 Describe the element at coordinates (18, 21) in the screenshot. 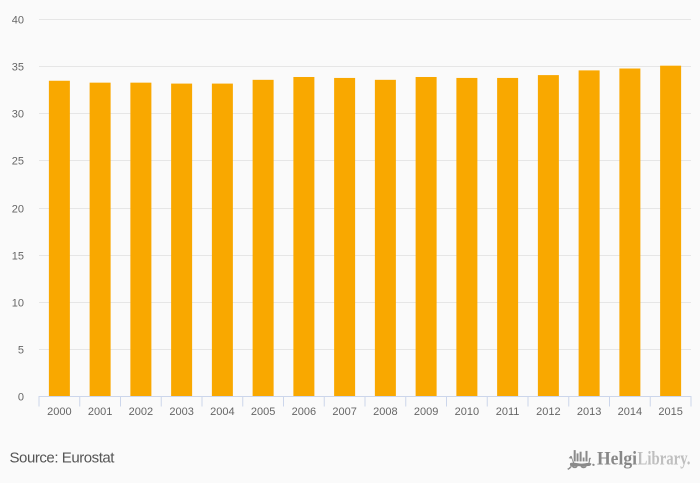

I see `svg-text: 40` at that location.